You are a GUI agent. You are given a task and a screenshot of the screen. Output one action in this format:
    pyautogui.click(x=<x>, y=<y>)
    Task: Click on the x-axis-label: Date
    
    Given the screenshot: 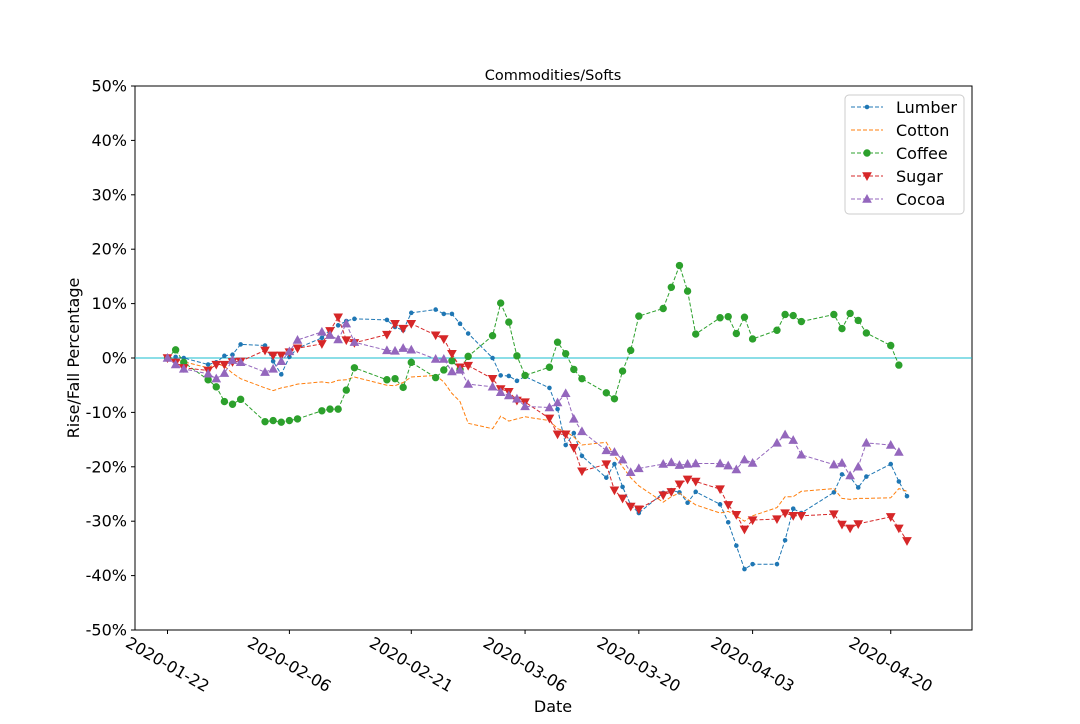 What is the action you would take?
    pyautogui.click(x=553, y=706)
    